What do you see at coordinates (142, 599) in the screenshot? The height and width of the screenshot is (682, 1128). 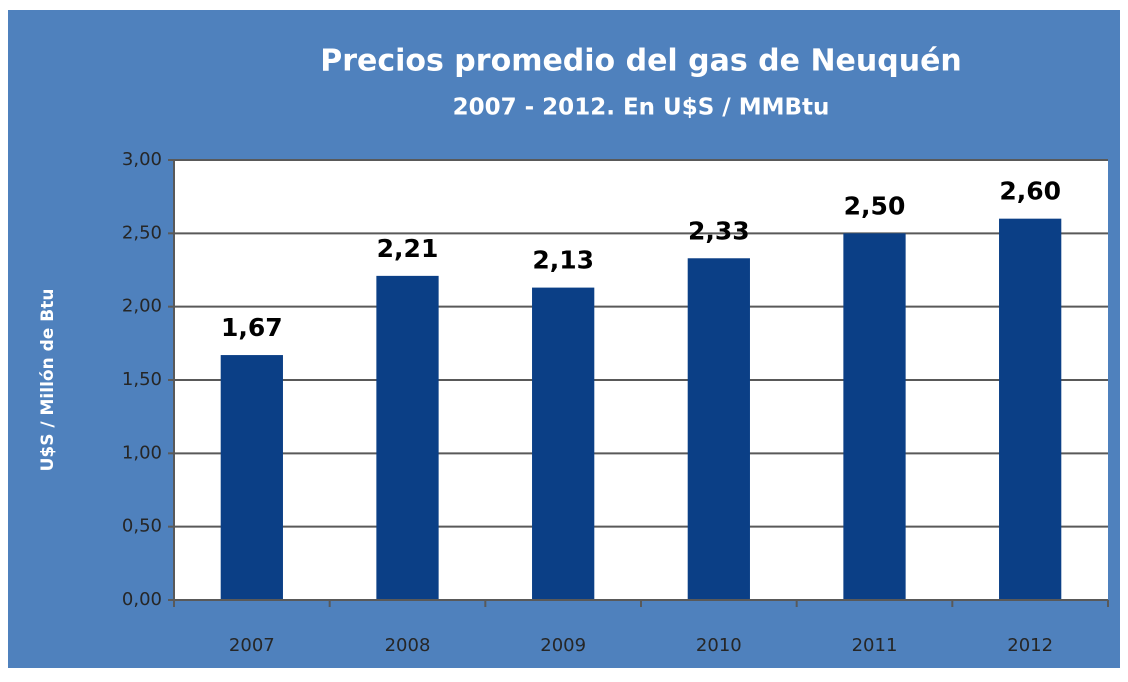 I see `y-tick-label: 0,00` at bounding box center [142, 599].